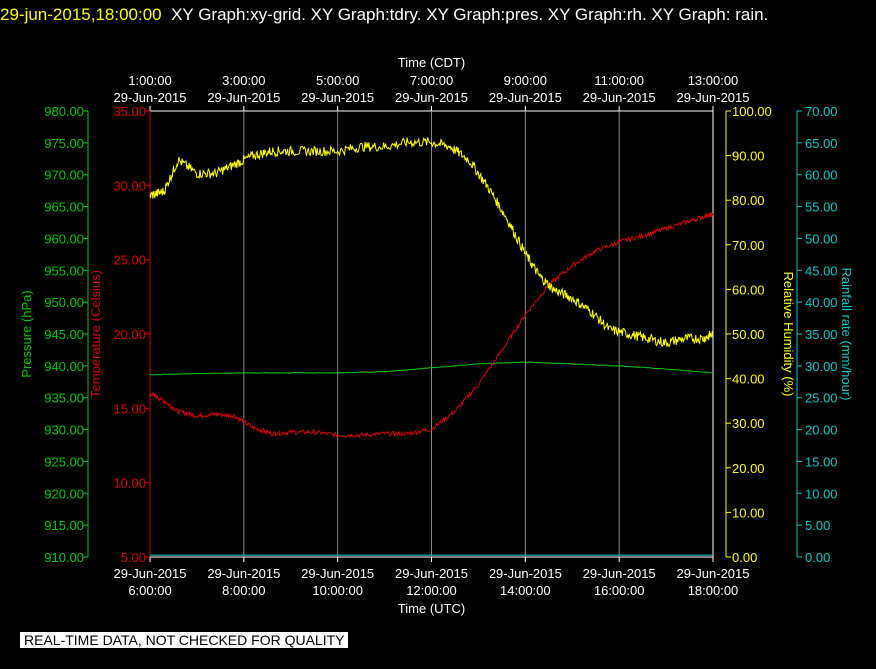 The height and width of the screenshot is (669, 876). I want to click on pressure-tick-label: 935.00, so click(64, 398).